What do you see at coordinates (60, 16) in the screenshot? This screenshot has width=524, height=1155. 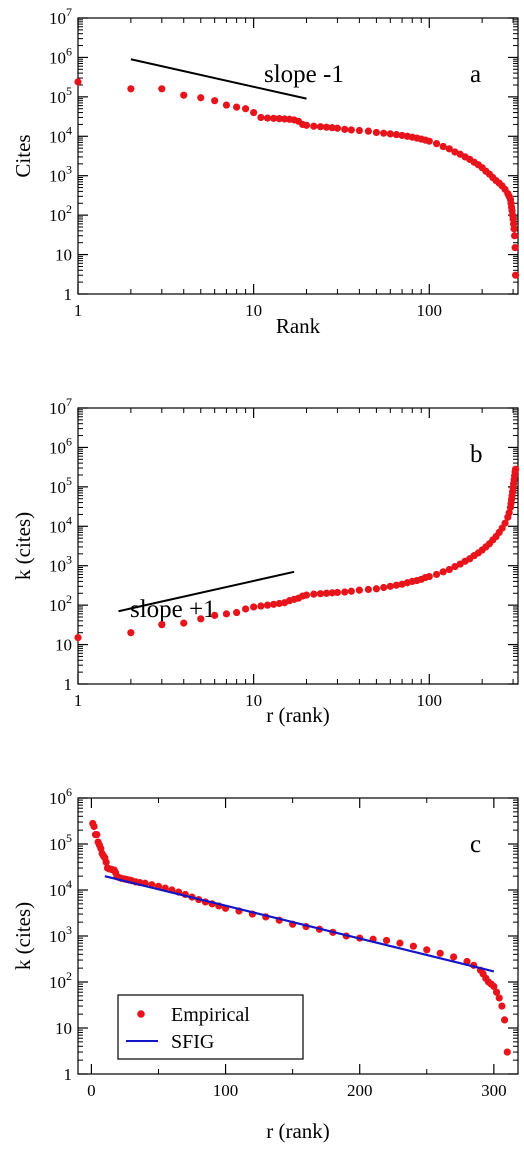 I see `y-tick-label: 10⁷` at bounding box center [60, 16].